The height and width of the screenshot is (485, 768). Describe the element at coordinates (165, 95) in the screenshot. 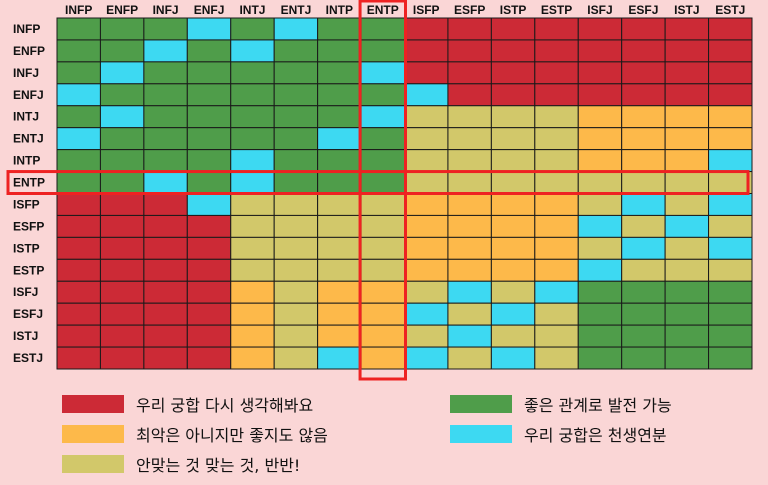

I see `cell-enfj-infj` at that location.